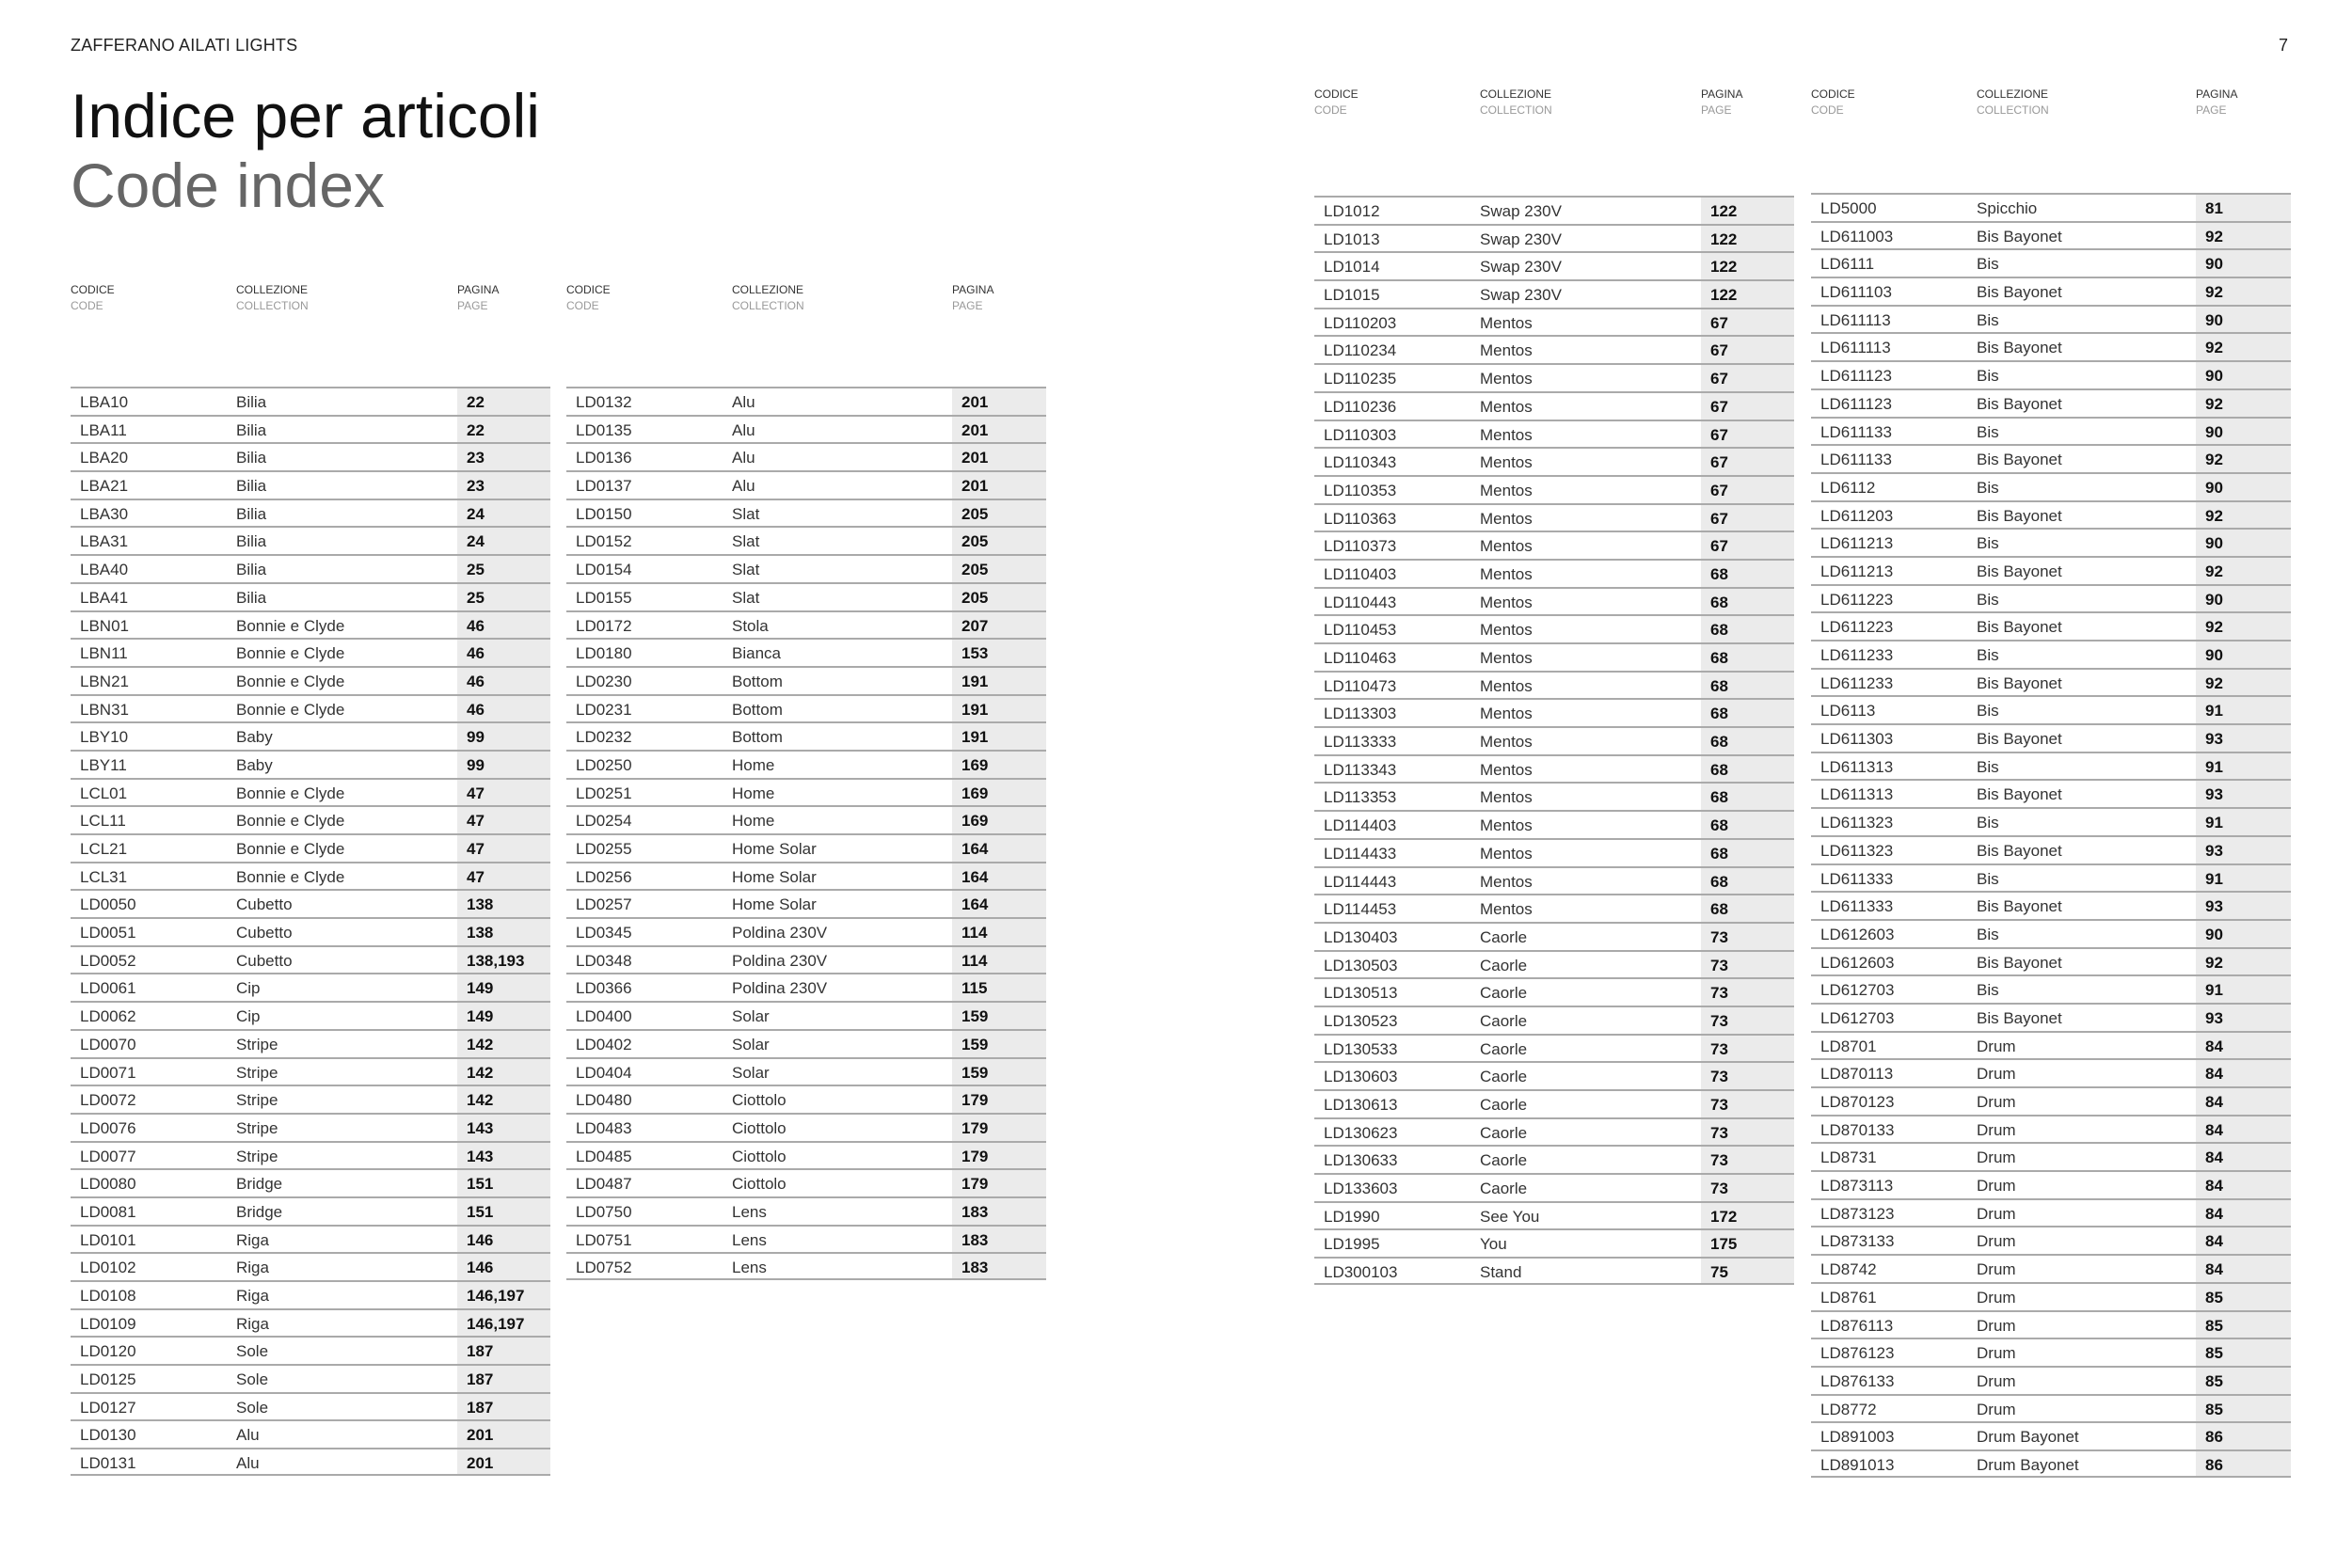  Describe the element at coordinates (999, 625) in the screenshot. I see `page-cell: 207` at that location.